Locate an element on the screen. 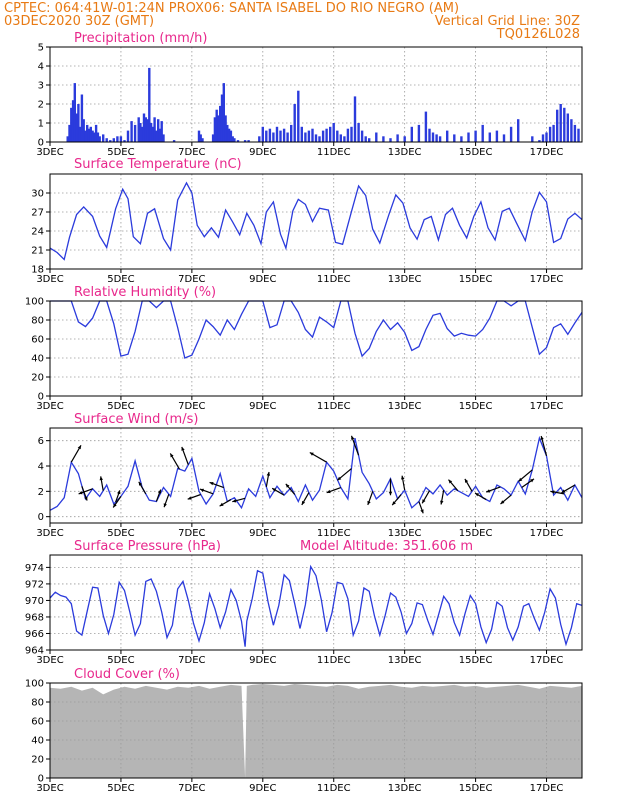 This screenshot has height=805, width=618. pres-xtick-label: 17DEC is located at coordinates (547, 660).